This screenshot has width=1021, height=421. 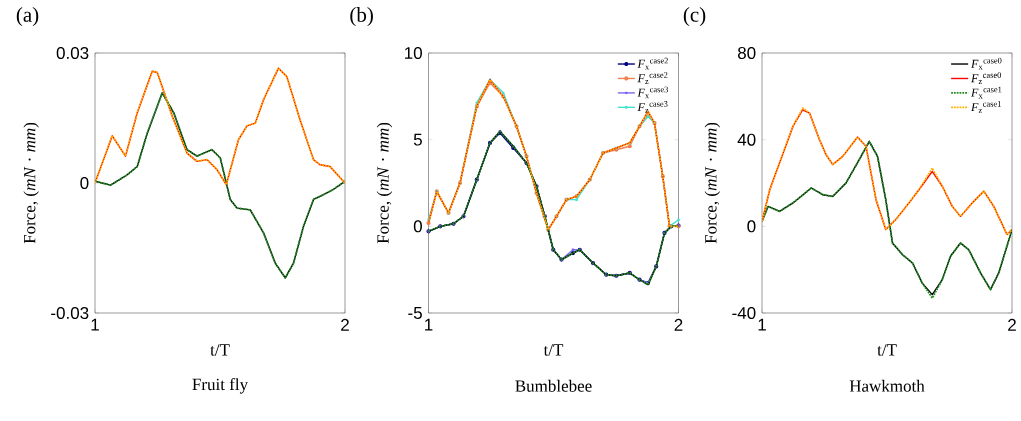 I want to click on legend-label: F$_{x}$case1, so click(x=986, y=92).